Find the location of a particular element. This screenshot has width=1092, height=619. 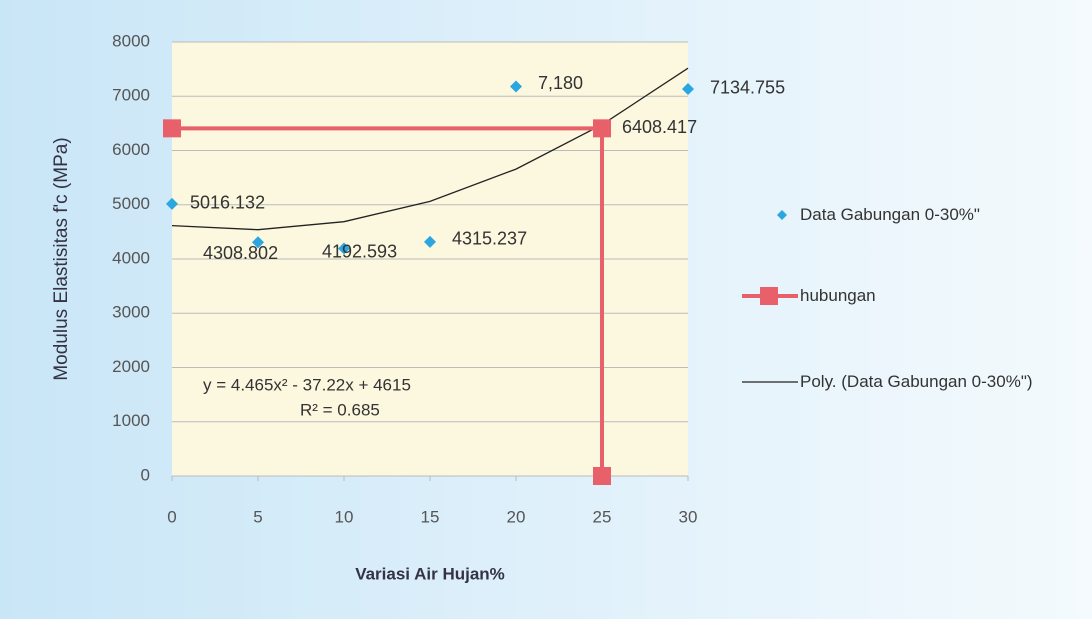

y-tick-label: 5000 is located at coordinates (131, 203).